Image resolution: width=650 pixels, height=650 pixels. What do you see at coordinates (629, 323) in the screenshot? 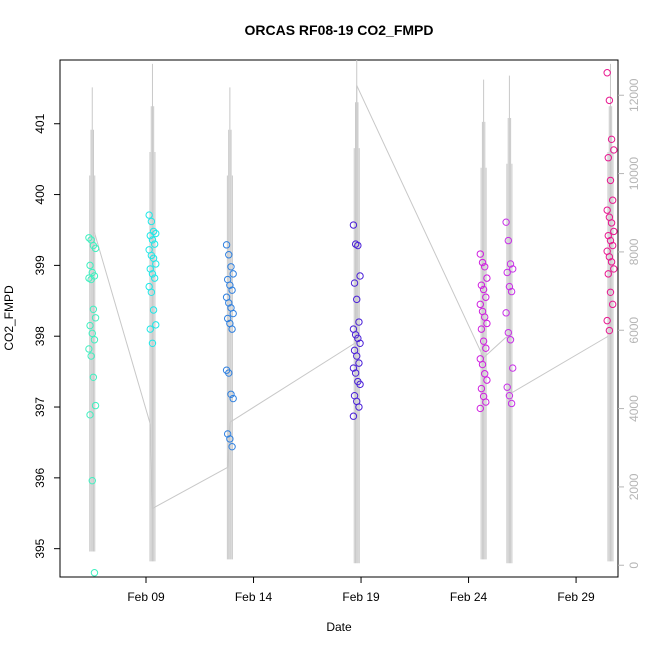
I see `y2-axis: 0 2000 4000 6000 8000 10000 12000` at bounding box center [629, 323].